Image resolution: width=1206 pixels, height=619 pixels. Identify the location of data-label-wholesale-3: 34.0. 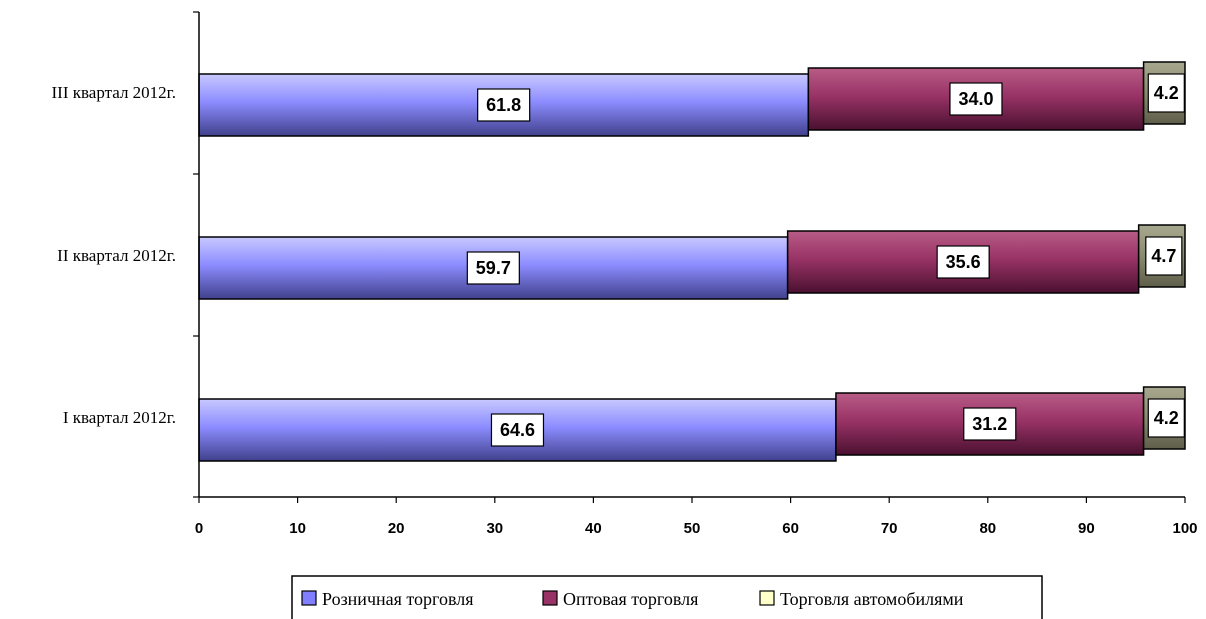
(975, 99).